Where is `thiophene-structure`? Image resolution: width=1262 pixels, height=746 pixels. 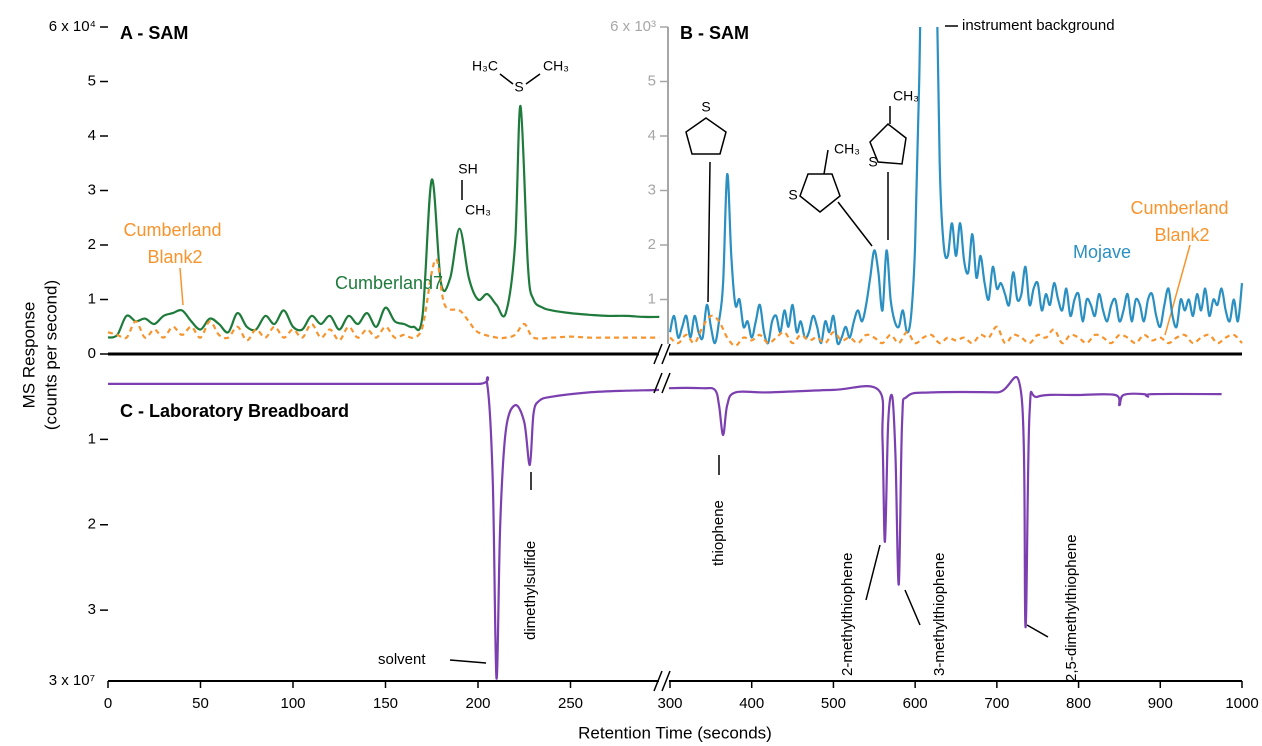
thiophene-structure is located at coordinates (706, 136).